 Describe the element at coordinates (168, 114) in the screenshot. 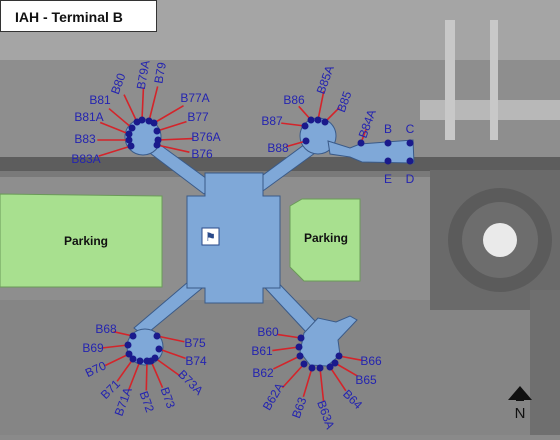

I see `gate-line-b77a` at that location.